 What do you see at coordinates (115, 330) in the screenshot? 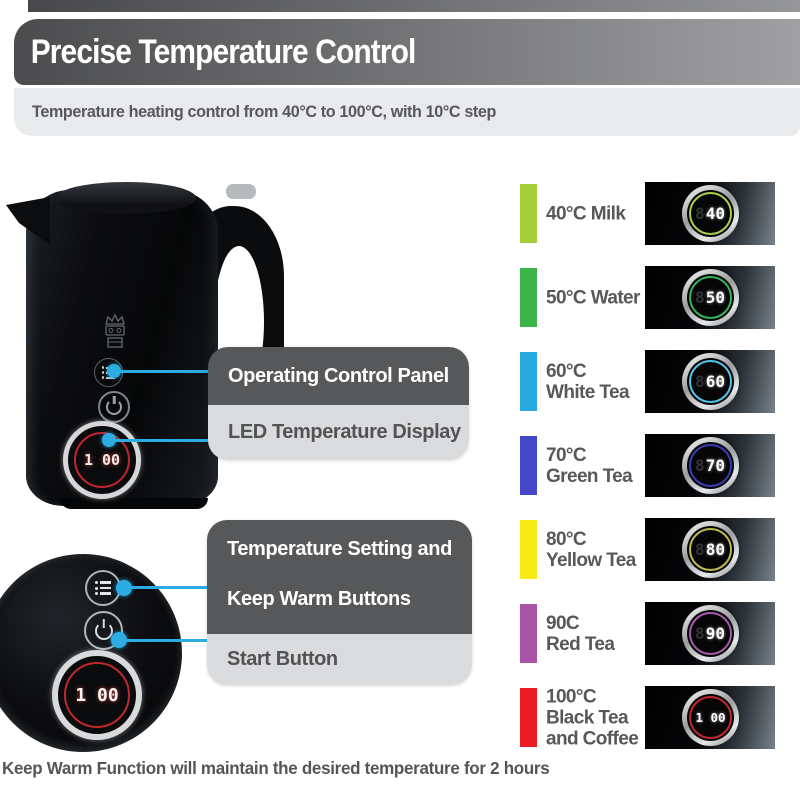
I see `brand-logo-icon` at bounding box center [115, 330].